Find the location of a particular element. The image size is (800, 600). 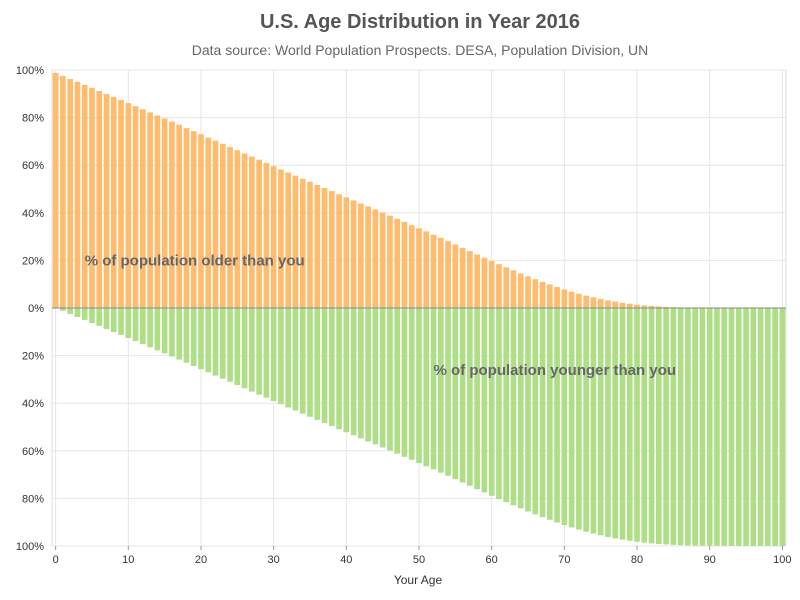

x-tick-label: 50 is located at coordinates (419, 560).